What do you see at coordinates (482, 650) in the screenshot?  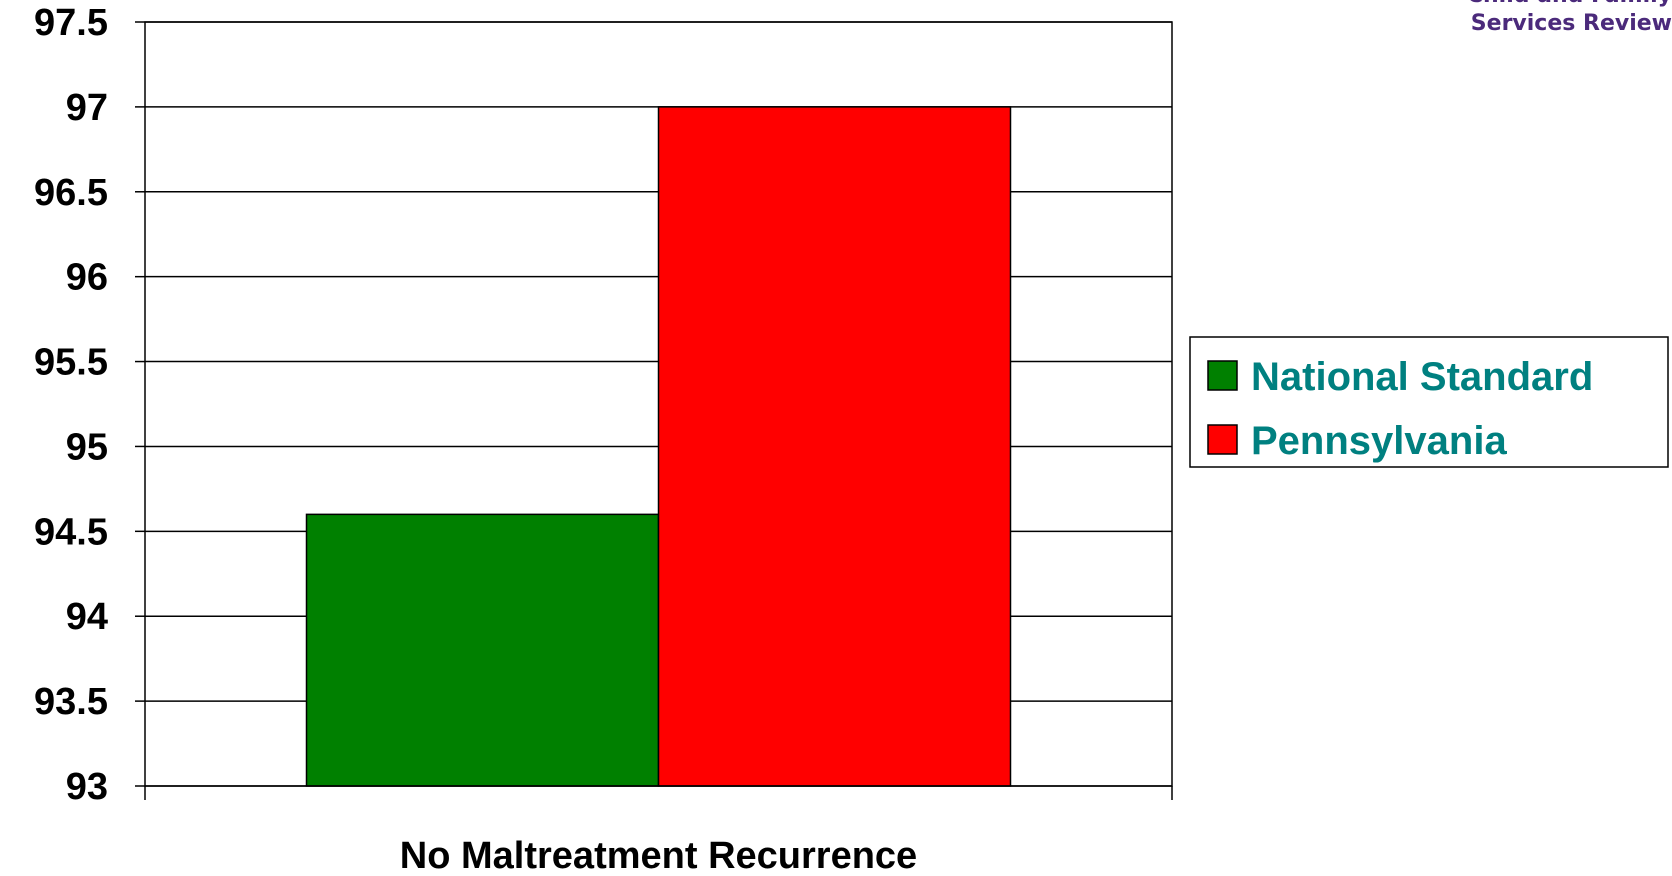 I see `bar-national-standard` at bounding box center [482, 650].